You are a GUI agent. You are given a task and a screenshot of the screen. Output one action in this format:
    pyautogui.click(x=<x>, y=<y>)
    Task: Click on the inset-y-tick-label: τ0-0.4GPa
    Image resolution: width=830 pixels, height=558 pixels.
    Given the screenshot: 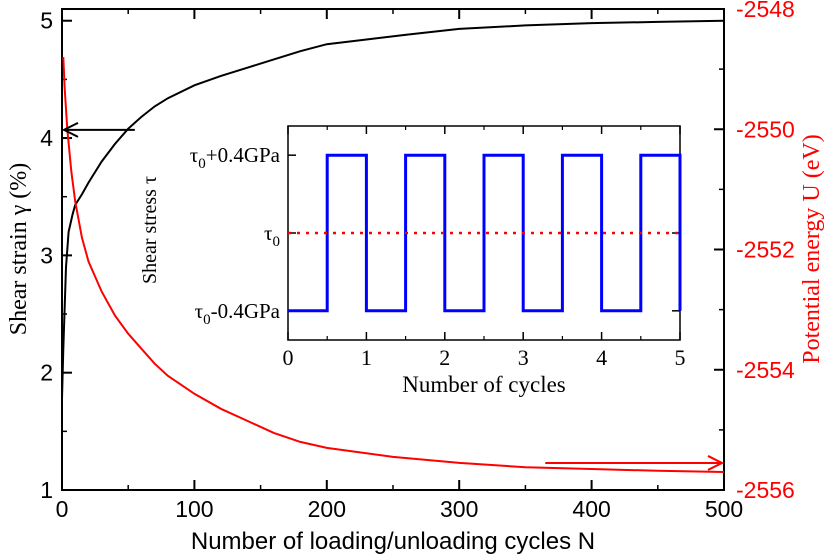 What is the action you would take?
    pyautogui.click(x=238, y=313)
    